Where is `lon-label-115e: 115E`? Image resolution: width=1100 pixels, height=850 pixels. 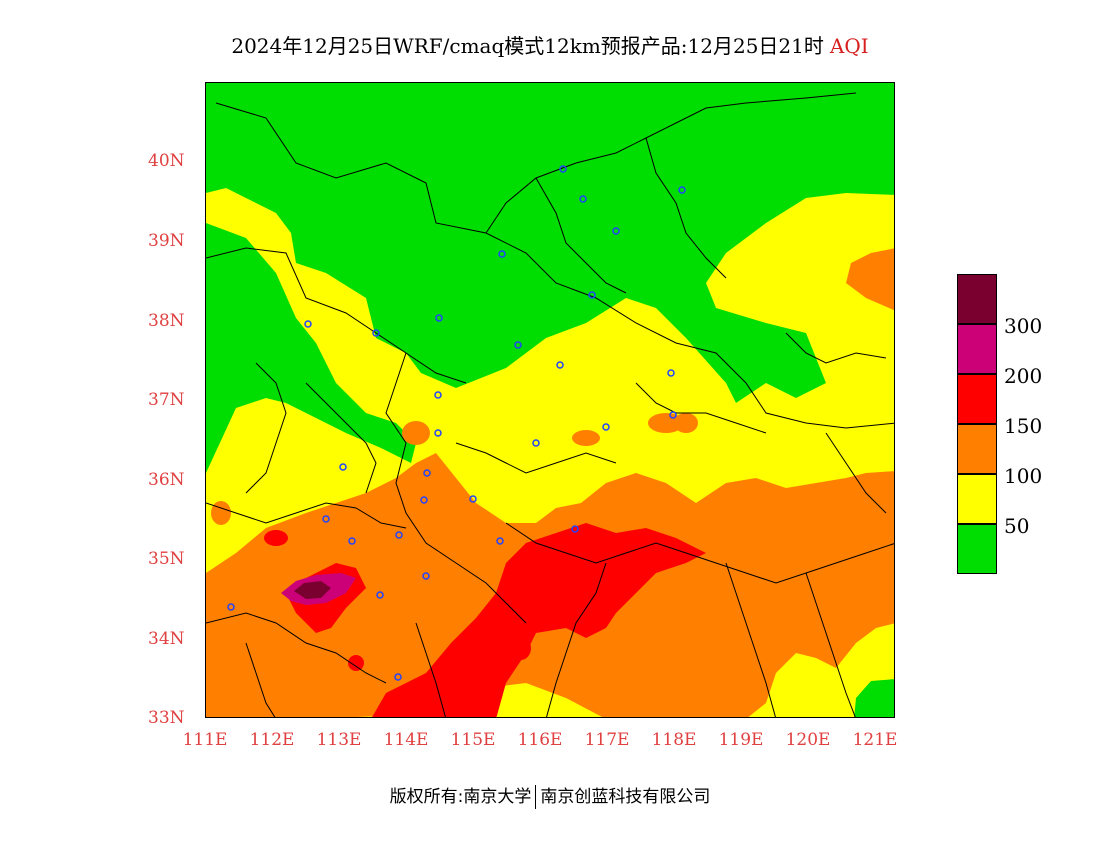
lon-label-115e: 115E is located at coordinates (473, 740).